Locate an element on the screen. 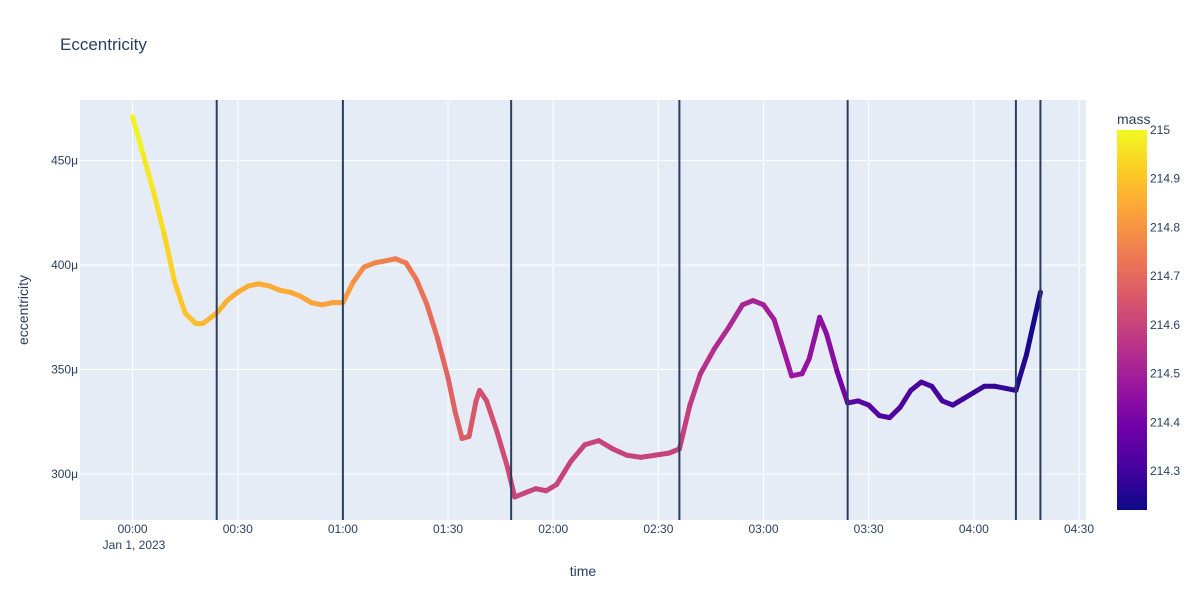  x-date-label: Jan 1, 2023 is located at coordinates (134, 545).